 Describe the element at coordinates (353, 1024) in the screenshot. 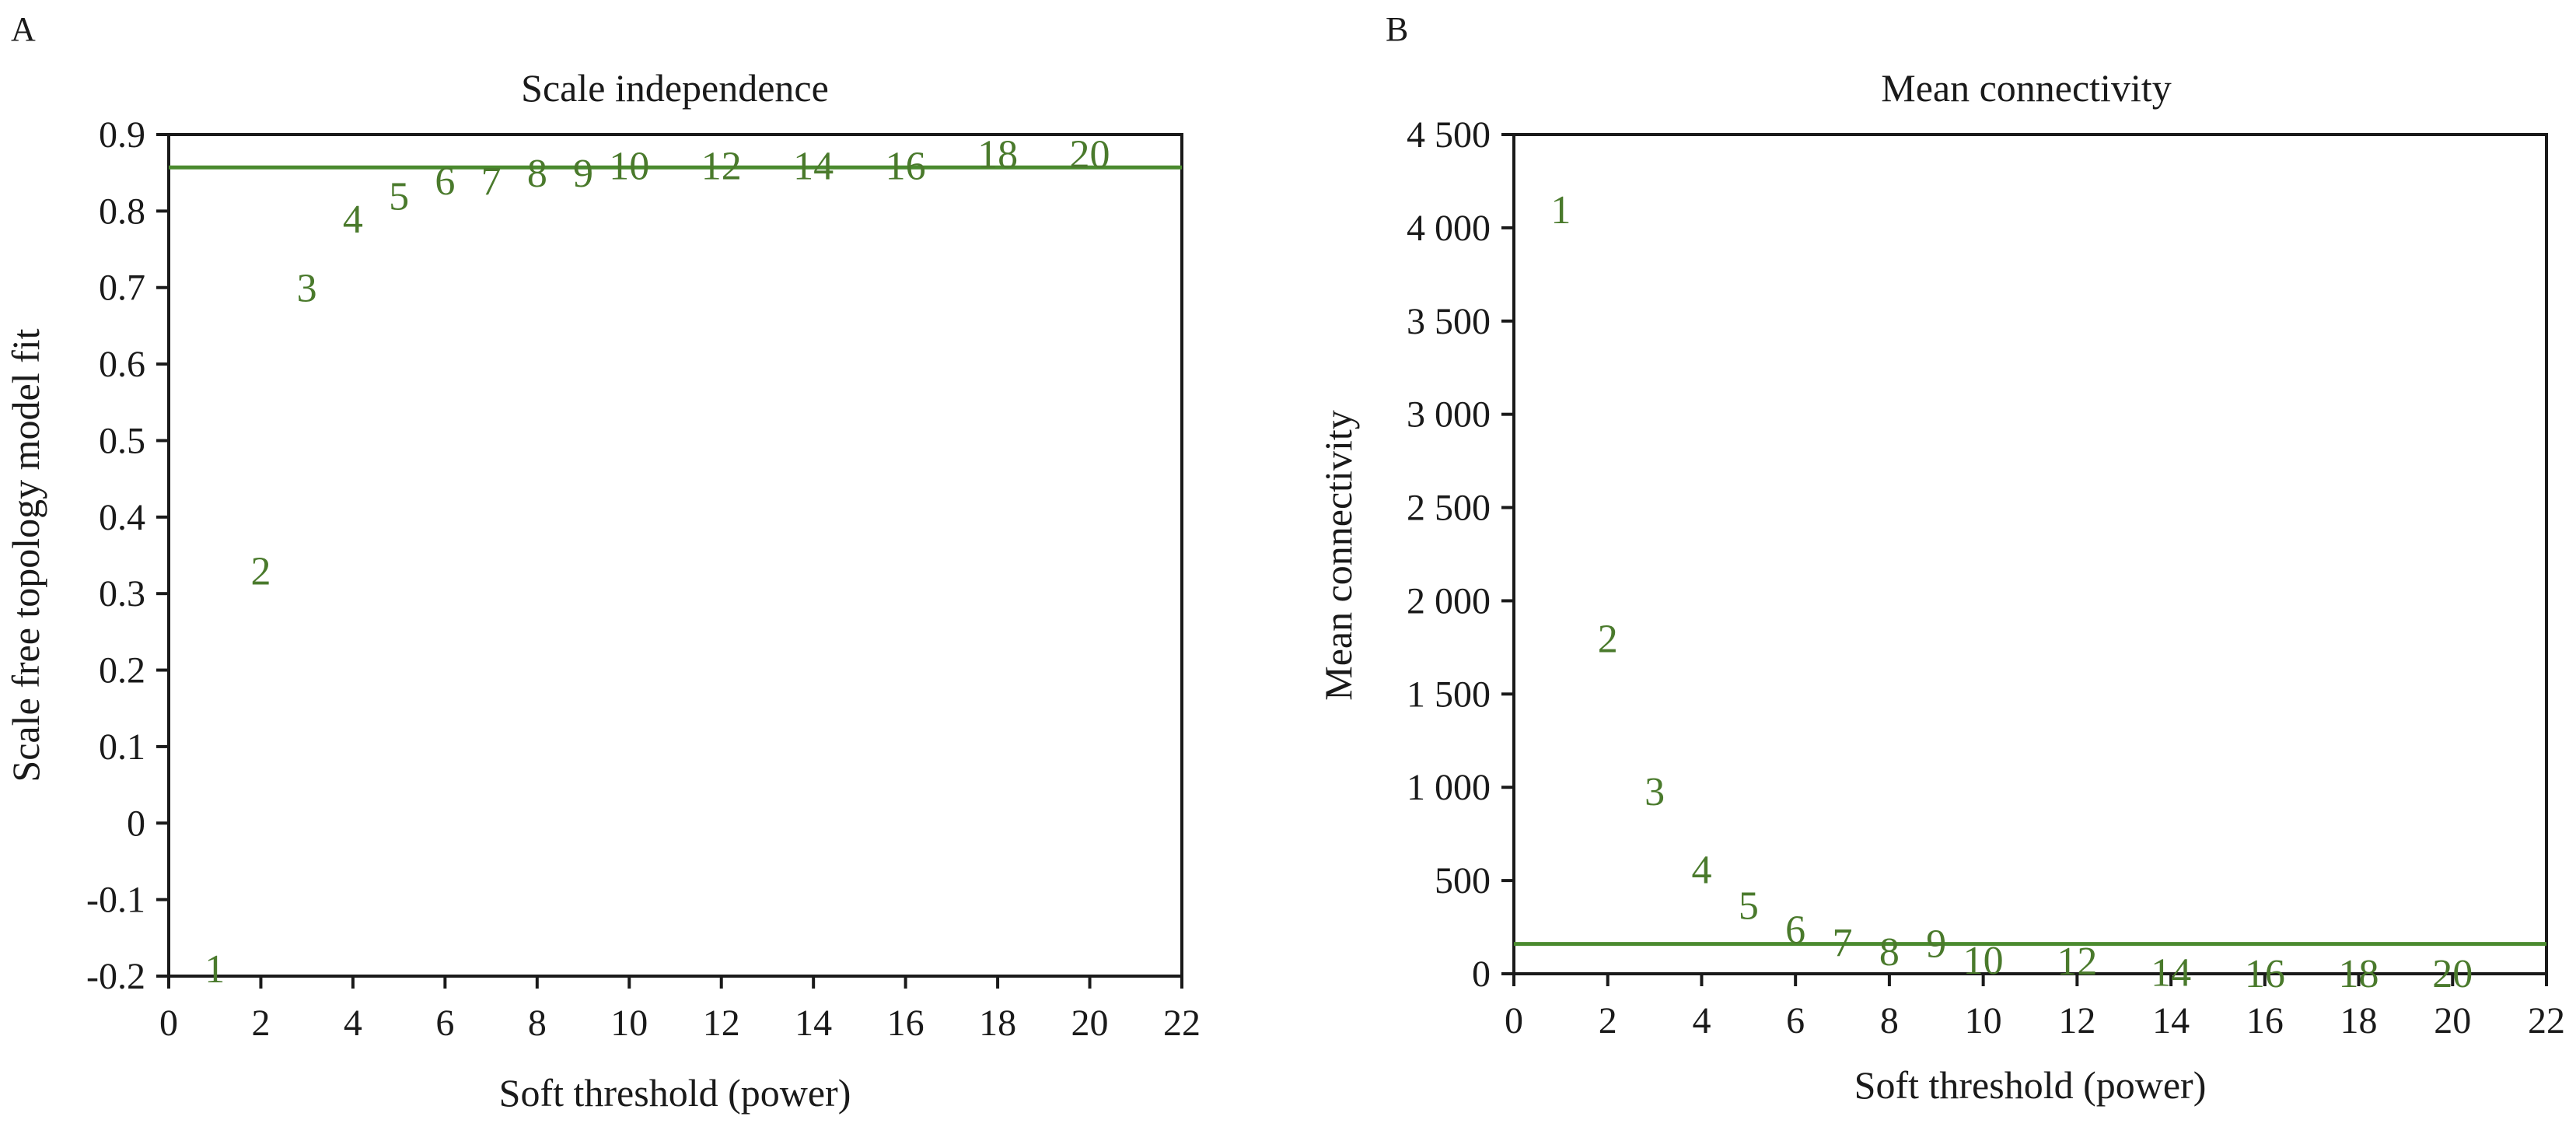

I see `x-tick-label-a-2: 4` at that location.